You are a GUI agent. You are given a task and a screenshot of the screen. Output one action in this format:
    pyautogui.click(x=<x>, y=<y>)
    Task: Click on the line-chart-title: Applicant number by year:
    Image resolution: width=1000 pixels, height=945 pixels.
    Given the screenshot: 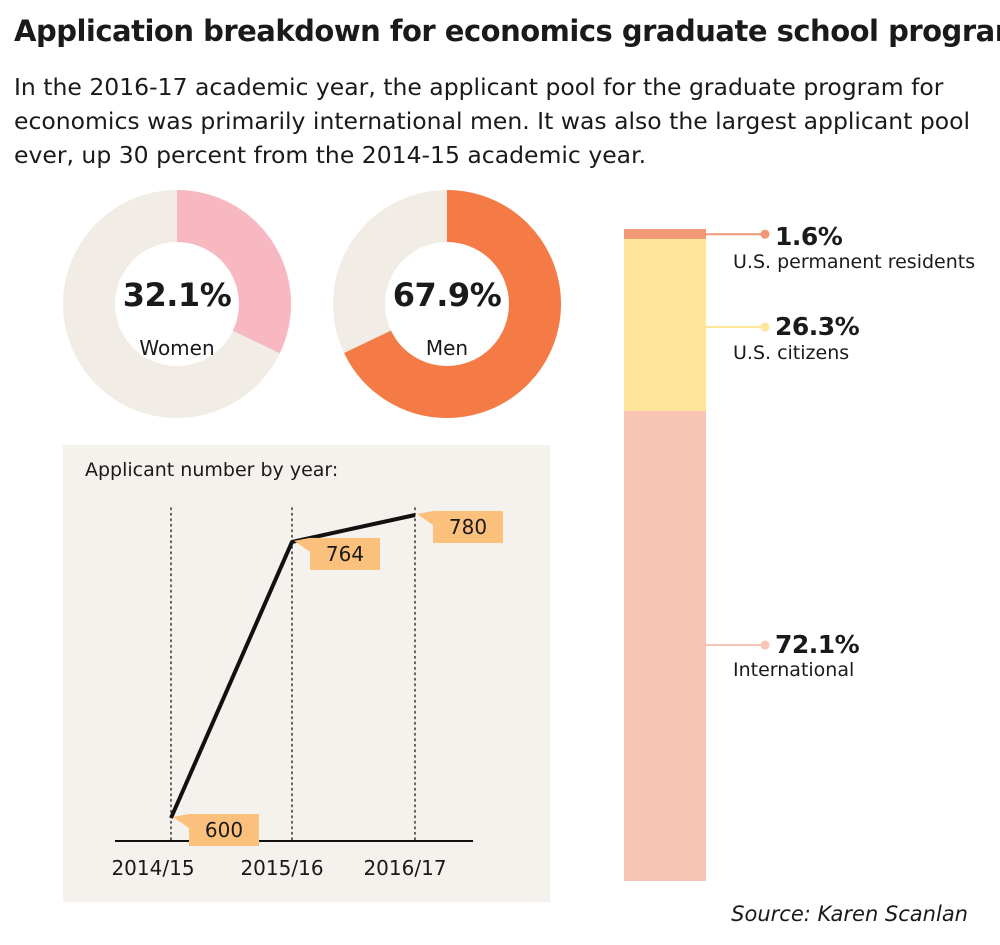 What is the action you would take?
    pyautogui.click(x=212, y=470)
    